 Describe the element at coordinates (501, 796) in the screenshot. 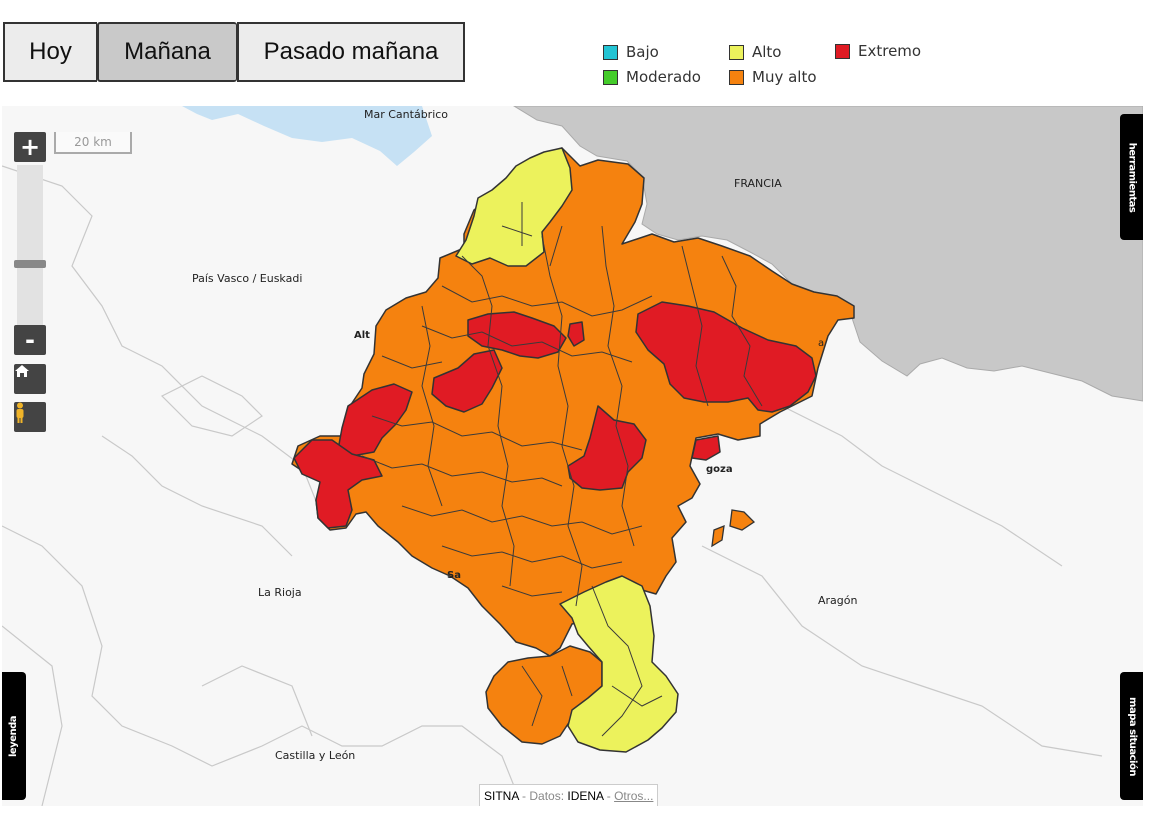

I see `attribution-sitna: SITNA` at that location.